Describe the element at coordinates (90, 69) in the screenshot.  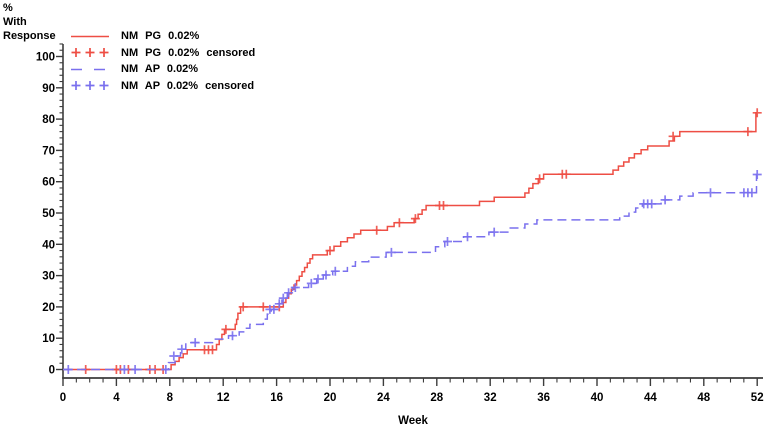
I see `dashed-line-icon` at that location.